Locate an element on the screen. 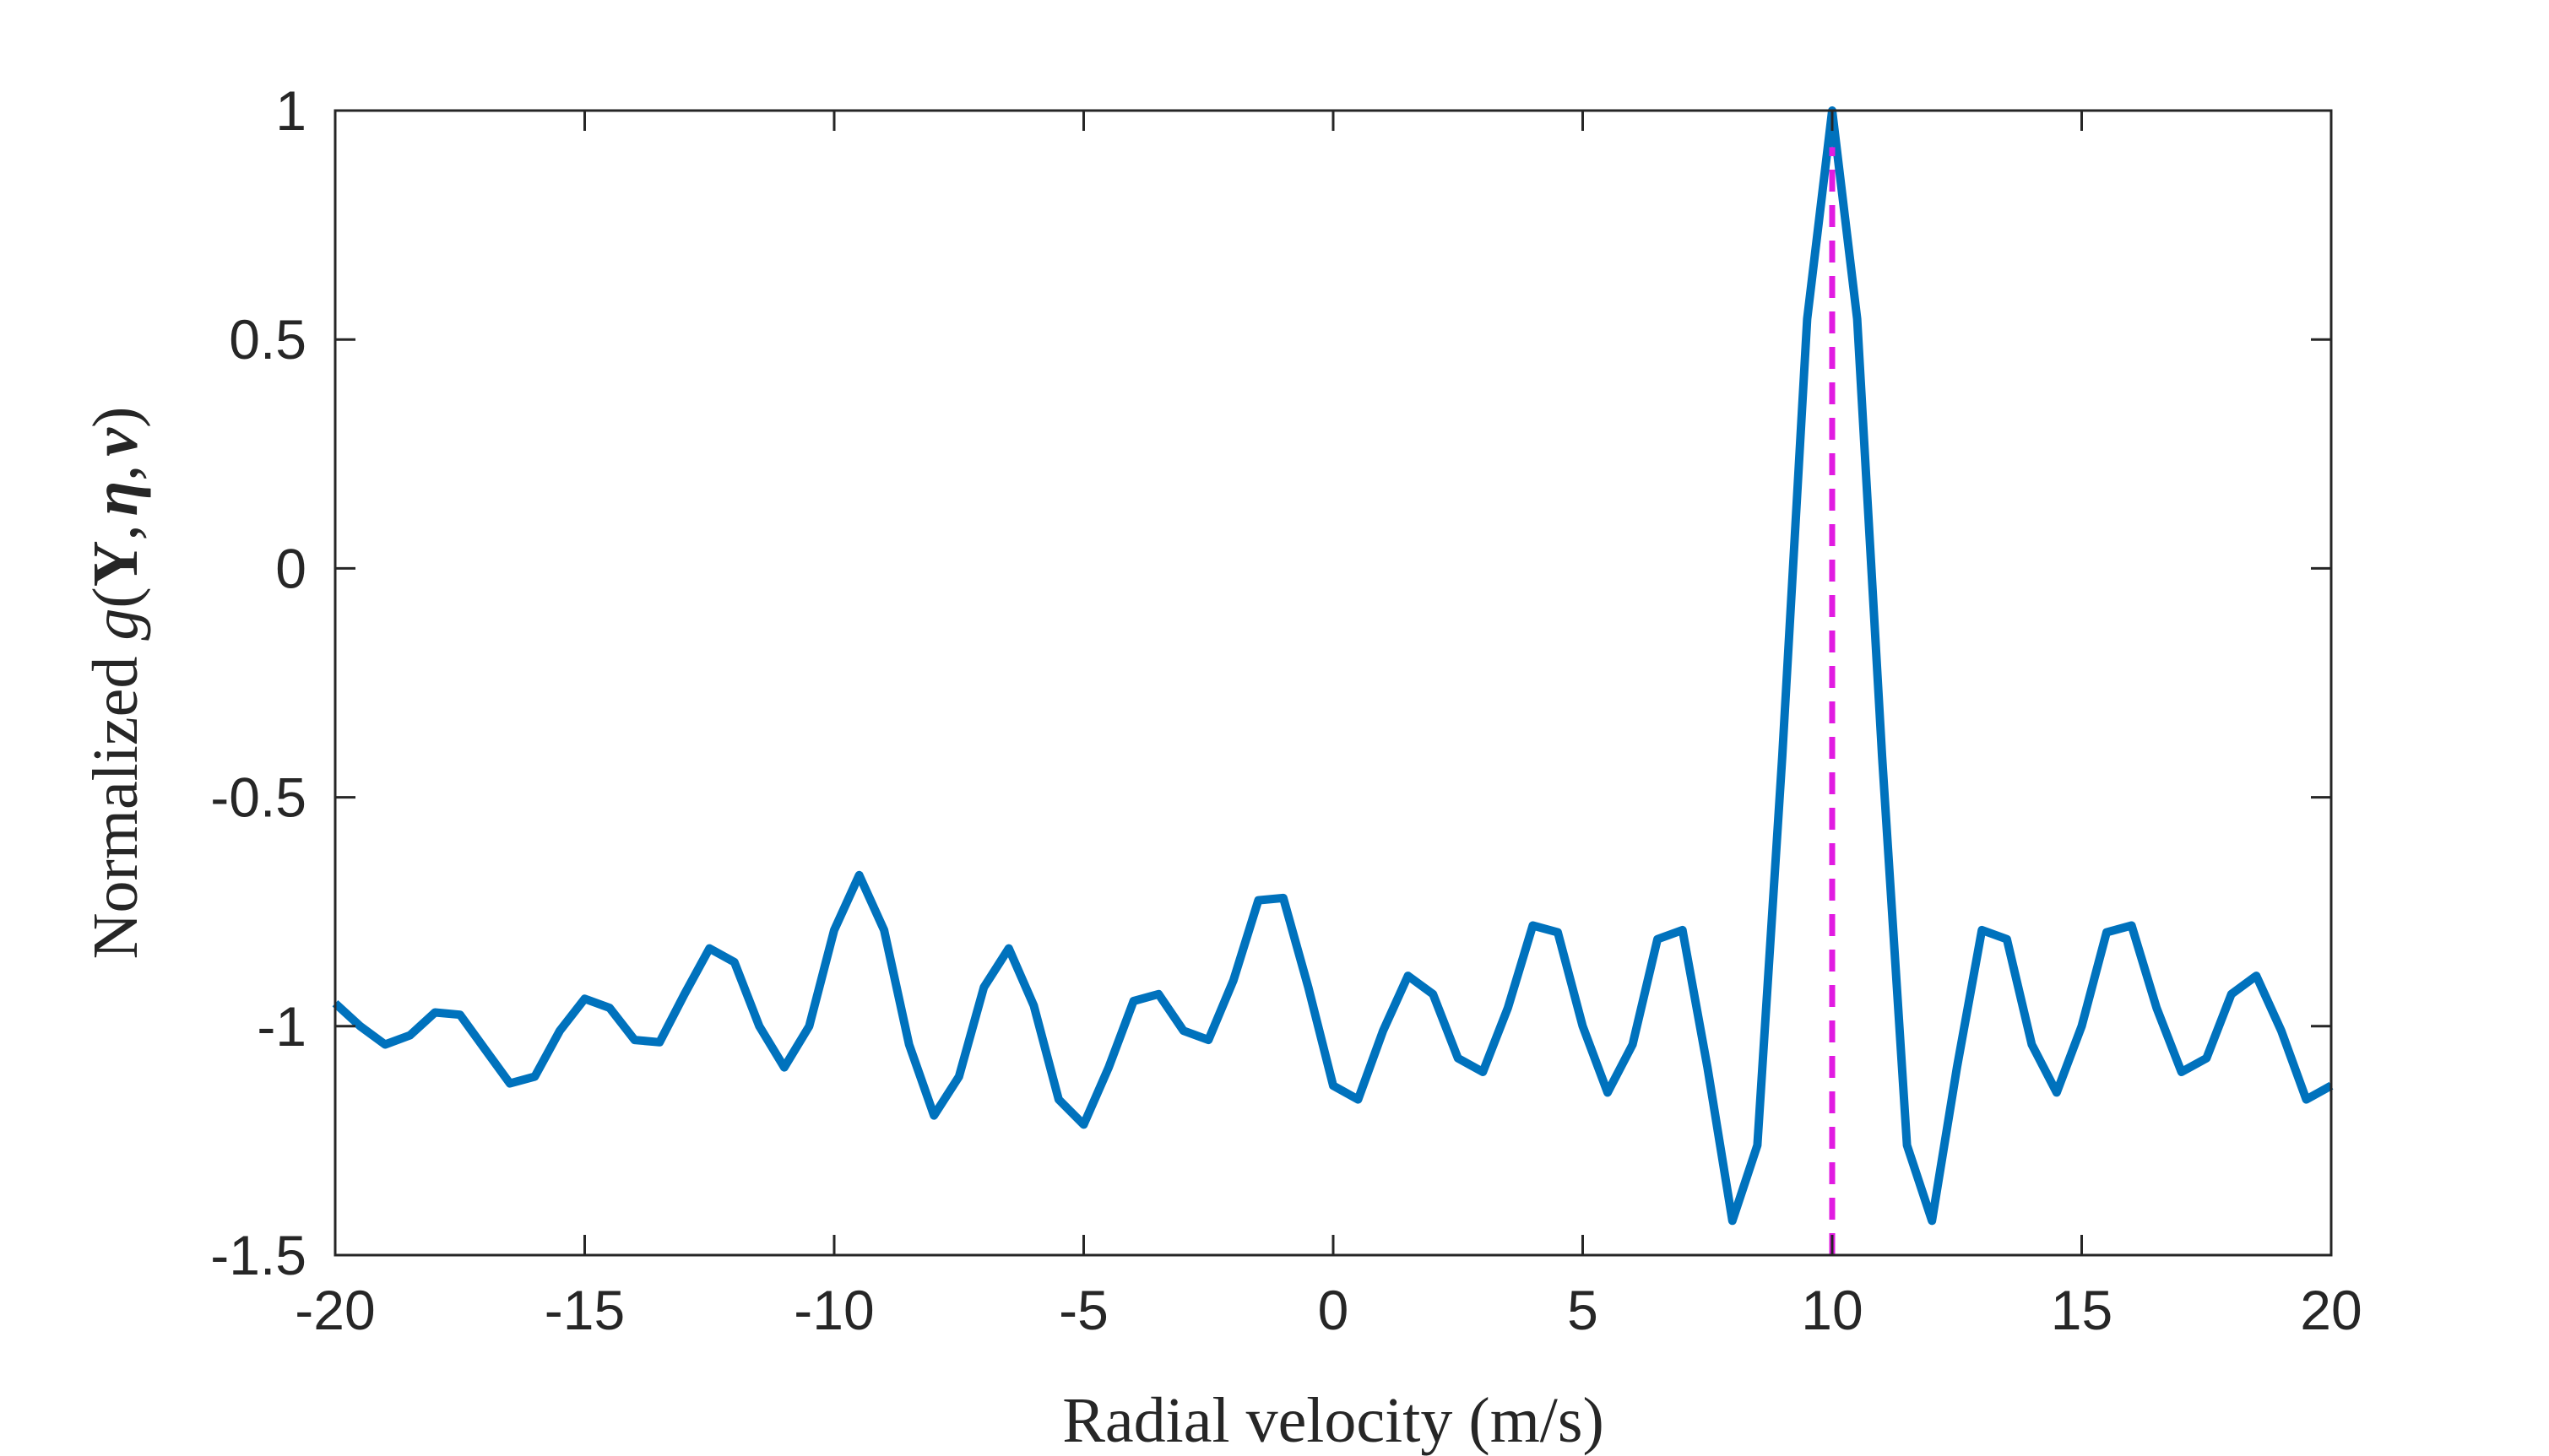  x-tick-label: 10 is located at coordinates (1832, 1310).